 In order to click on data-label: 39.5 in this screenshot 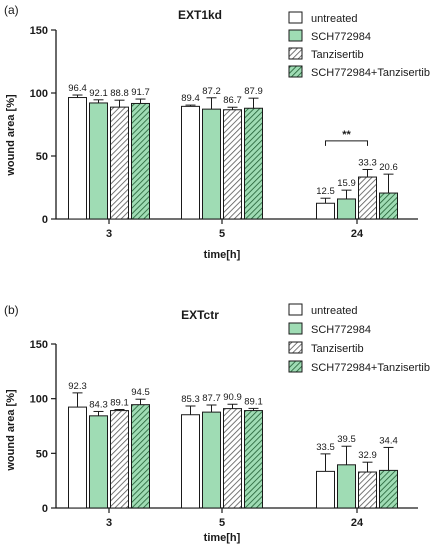, I will do `click(346, 439)`.